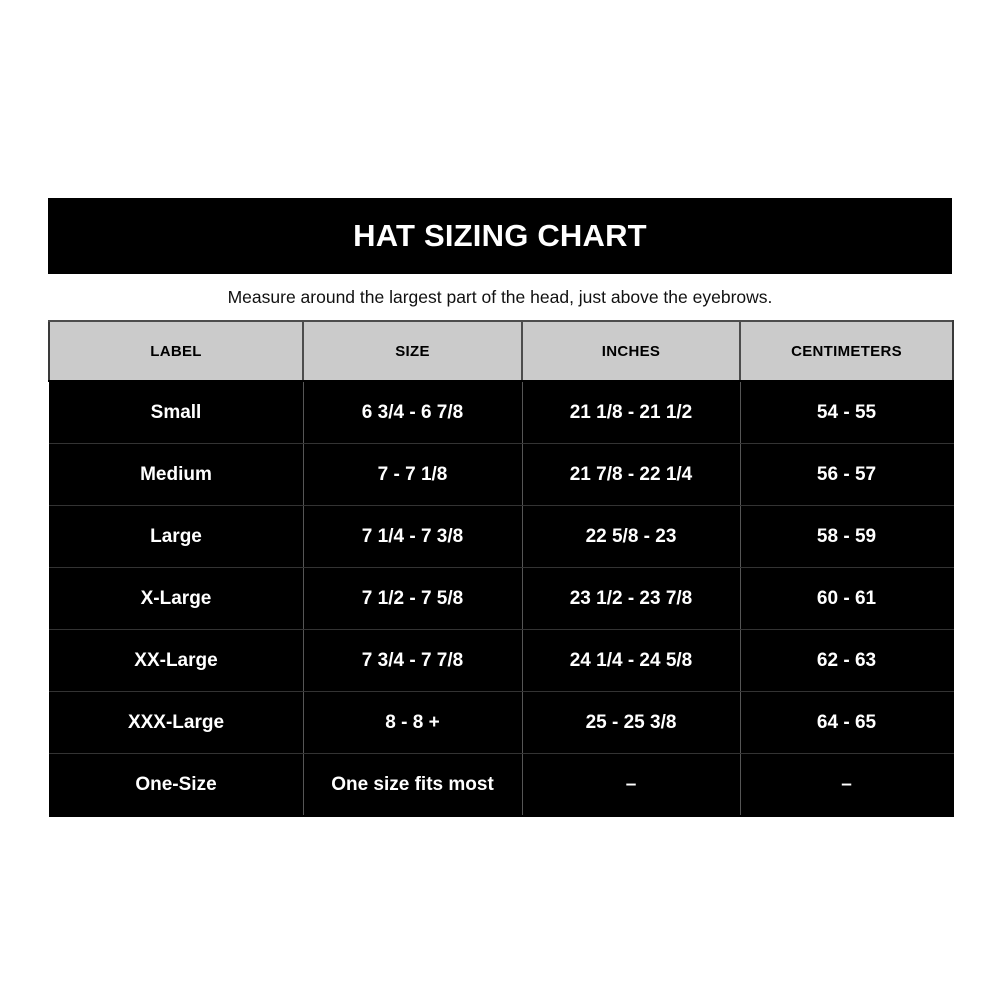  Describe the element at coordinates (176, 722) in the screenshot. I see `cell-label: XXX-Large` at that location.